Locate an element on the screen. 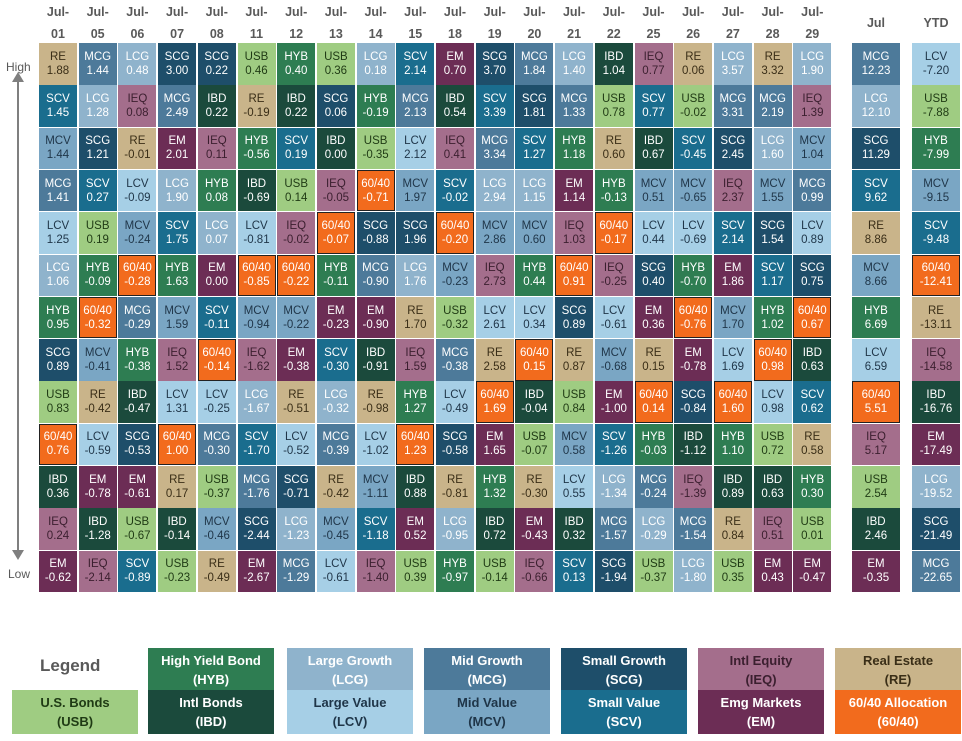 Image resolution: width=962 pixels, height=741 pixels. quilt-cell: LCG 1.40 is located at coordinates (574, 64).